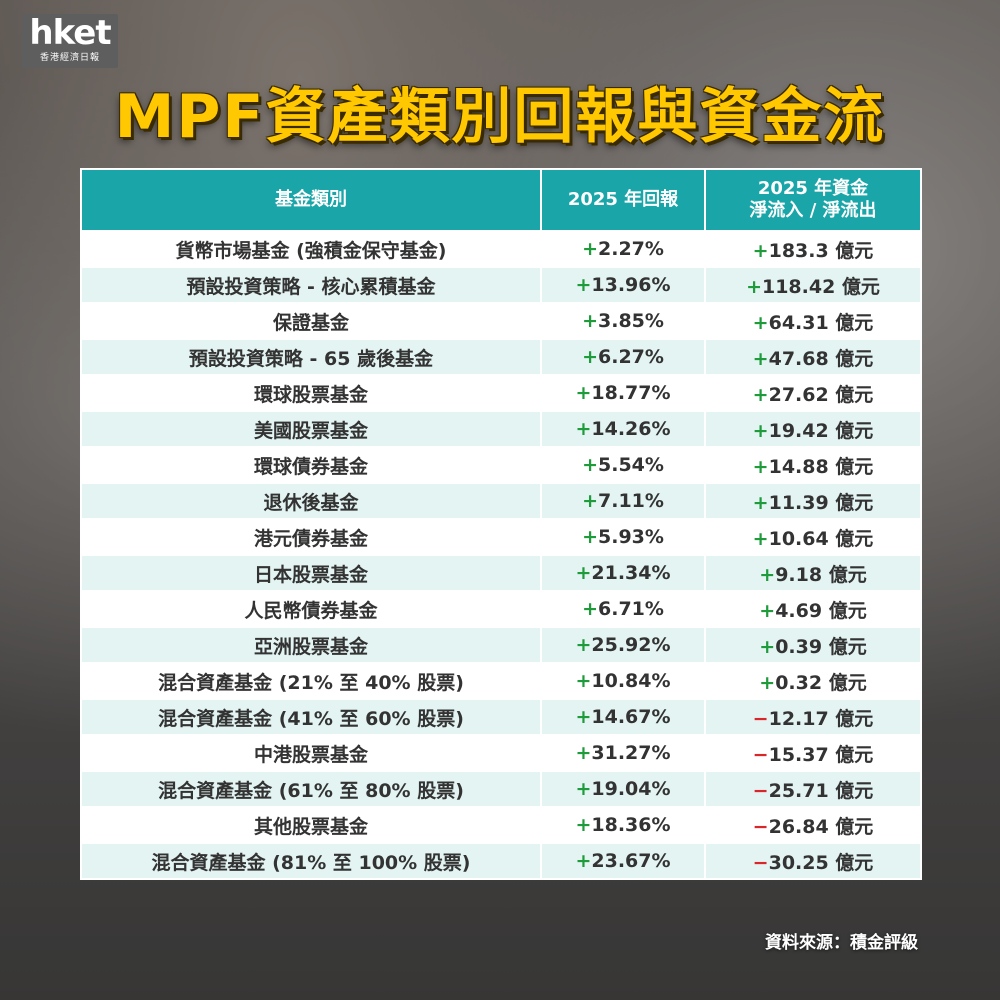 This screenshot has height=1000, width=1000. Describe the element at coordinates (311, 357) in the screenshot. I see `cell-category: 預設投資策略 - 65 歲後基金` at that location.